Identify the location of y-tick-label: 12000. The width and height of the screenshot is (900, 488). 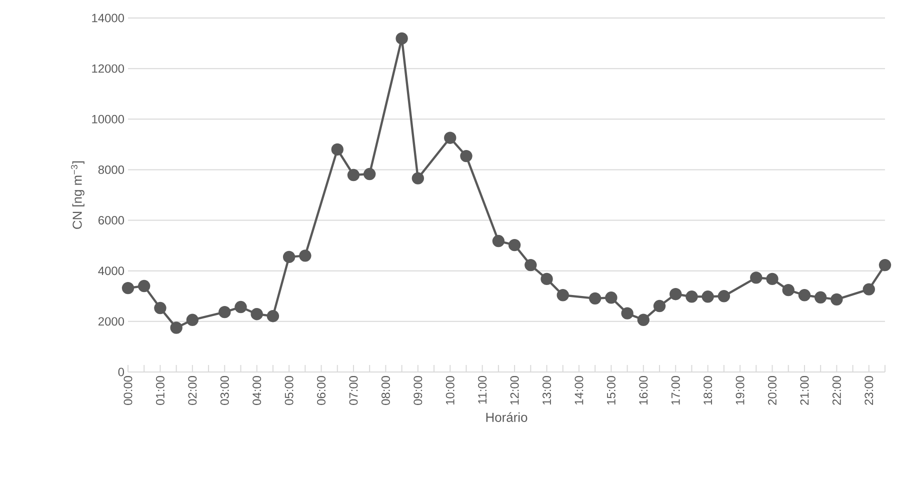
(108, 68).